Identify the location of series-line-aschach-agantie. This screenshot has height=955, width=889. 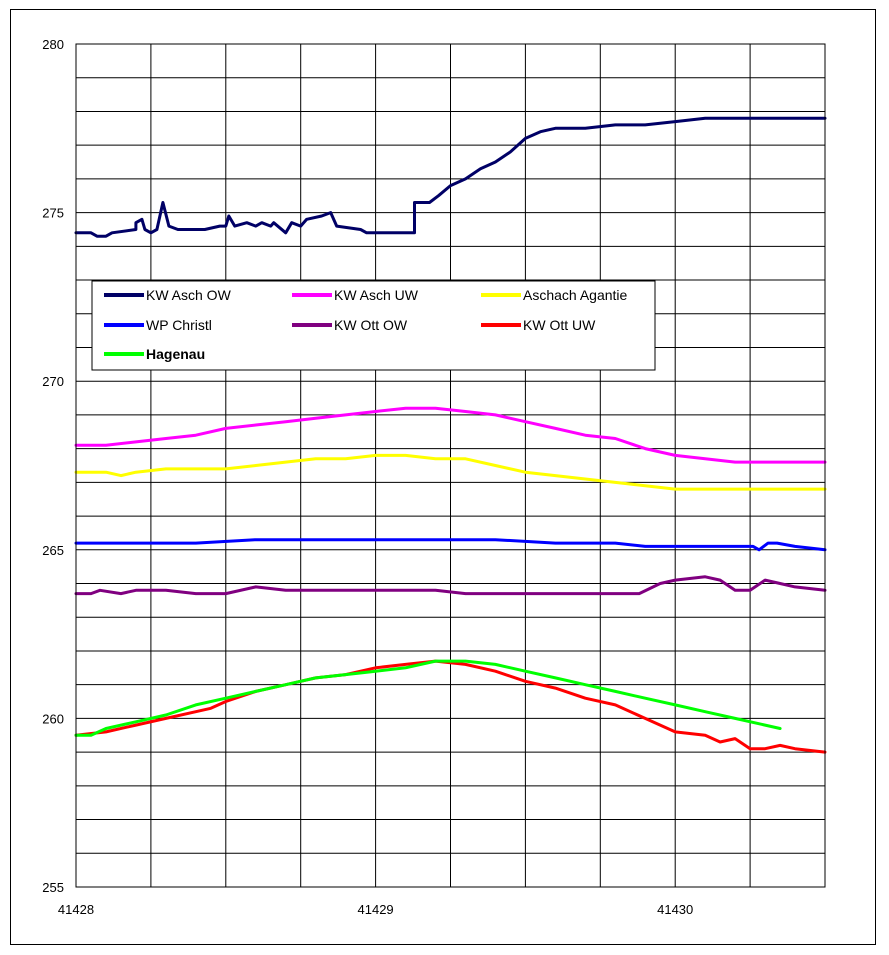
(450, 472).